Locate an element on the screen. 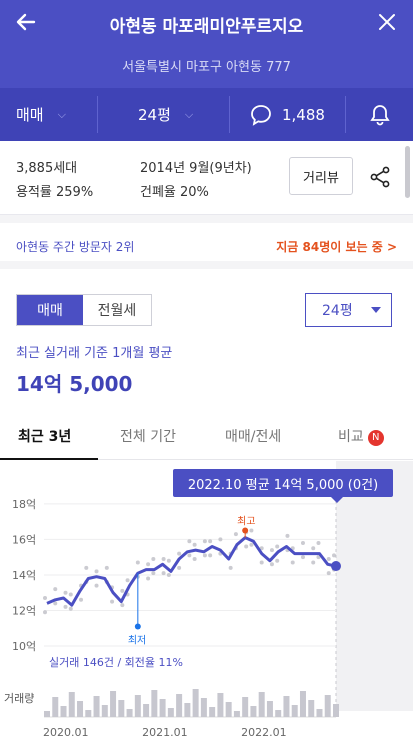 The width and height of the screenshot is (413, 748). size-dropdown: 24평 ⌵ is located at coordinates (164, 114).